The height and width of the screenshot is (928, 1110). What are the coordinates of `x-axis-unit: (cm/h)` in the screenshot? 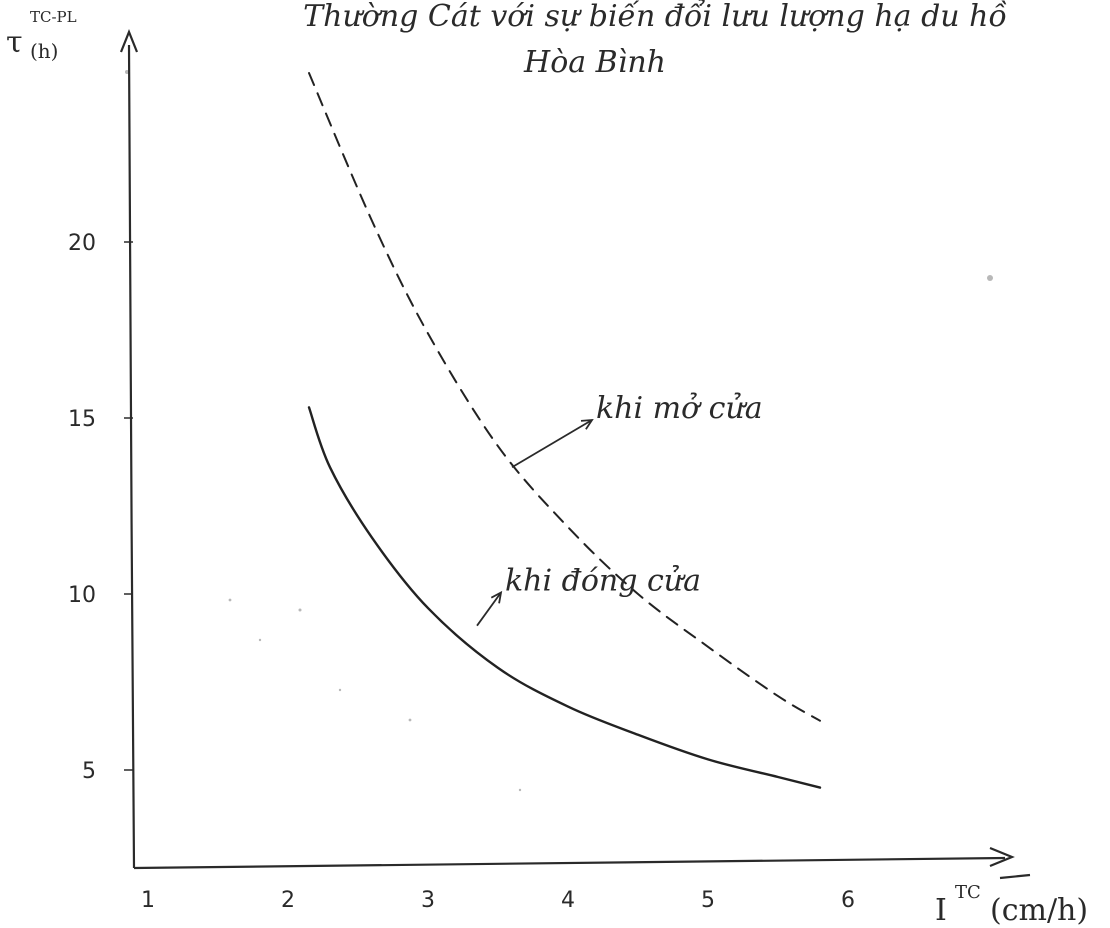 It's located at (1039, 910).